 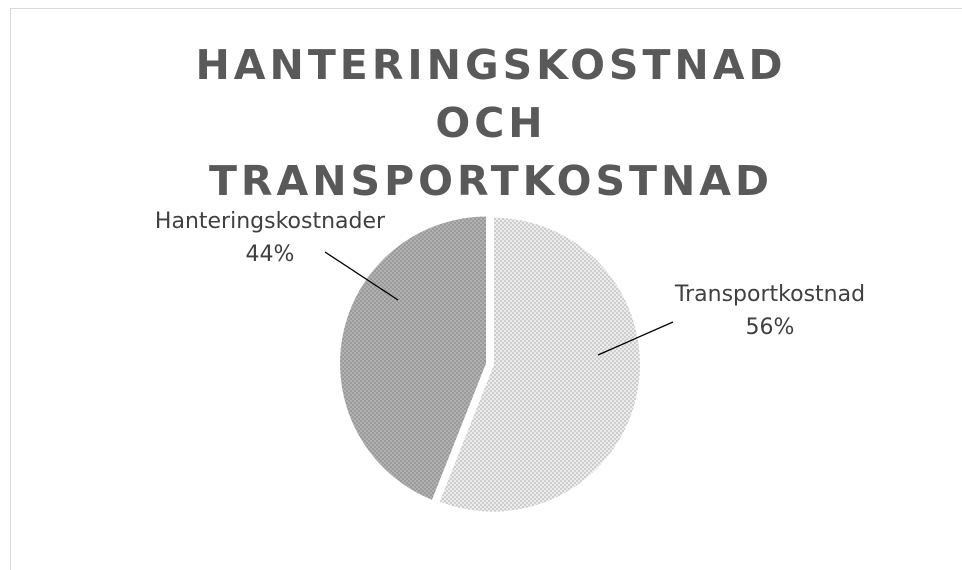 I want to click on category-label: Hanteringskostnader, so click(x=270, y=221).